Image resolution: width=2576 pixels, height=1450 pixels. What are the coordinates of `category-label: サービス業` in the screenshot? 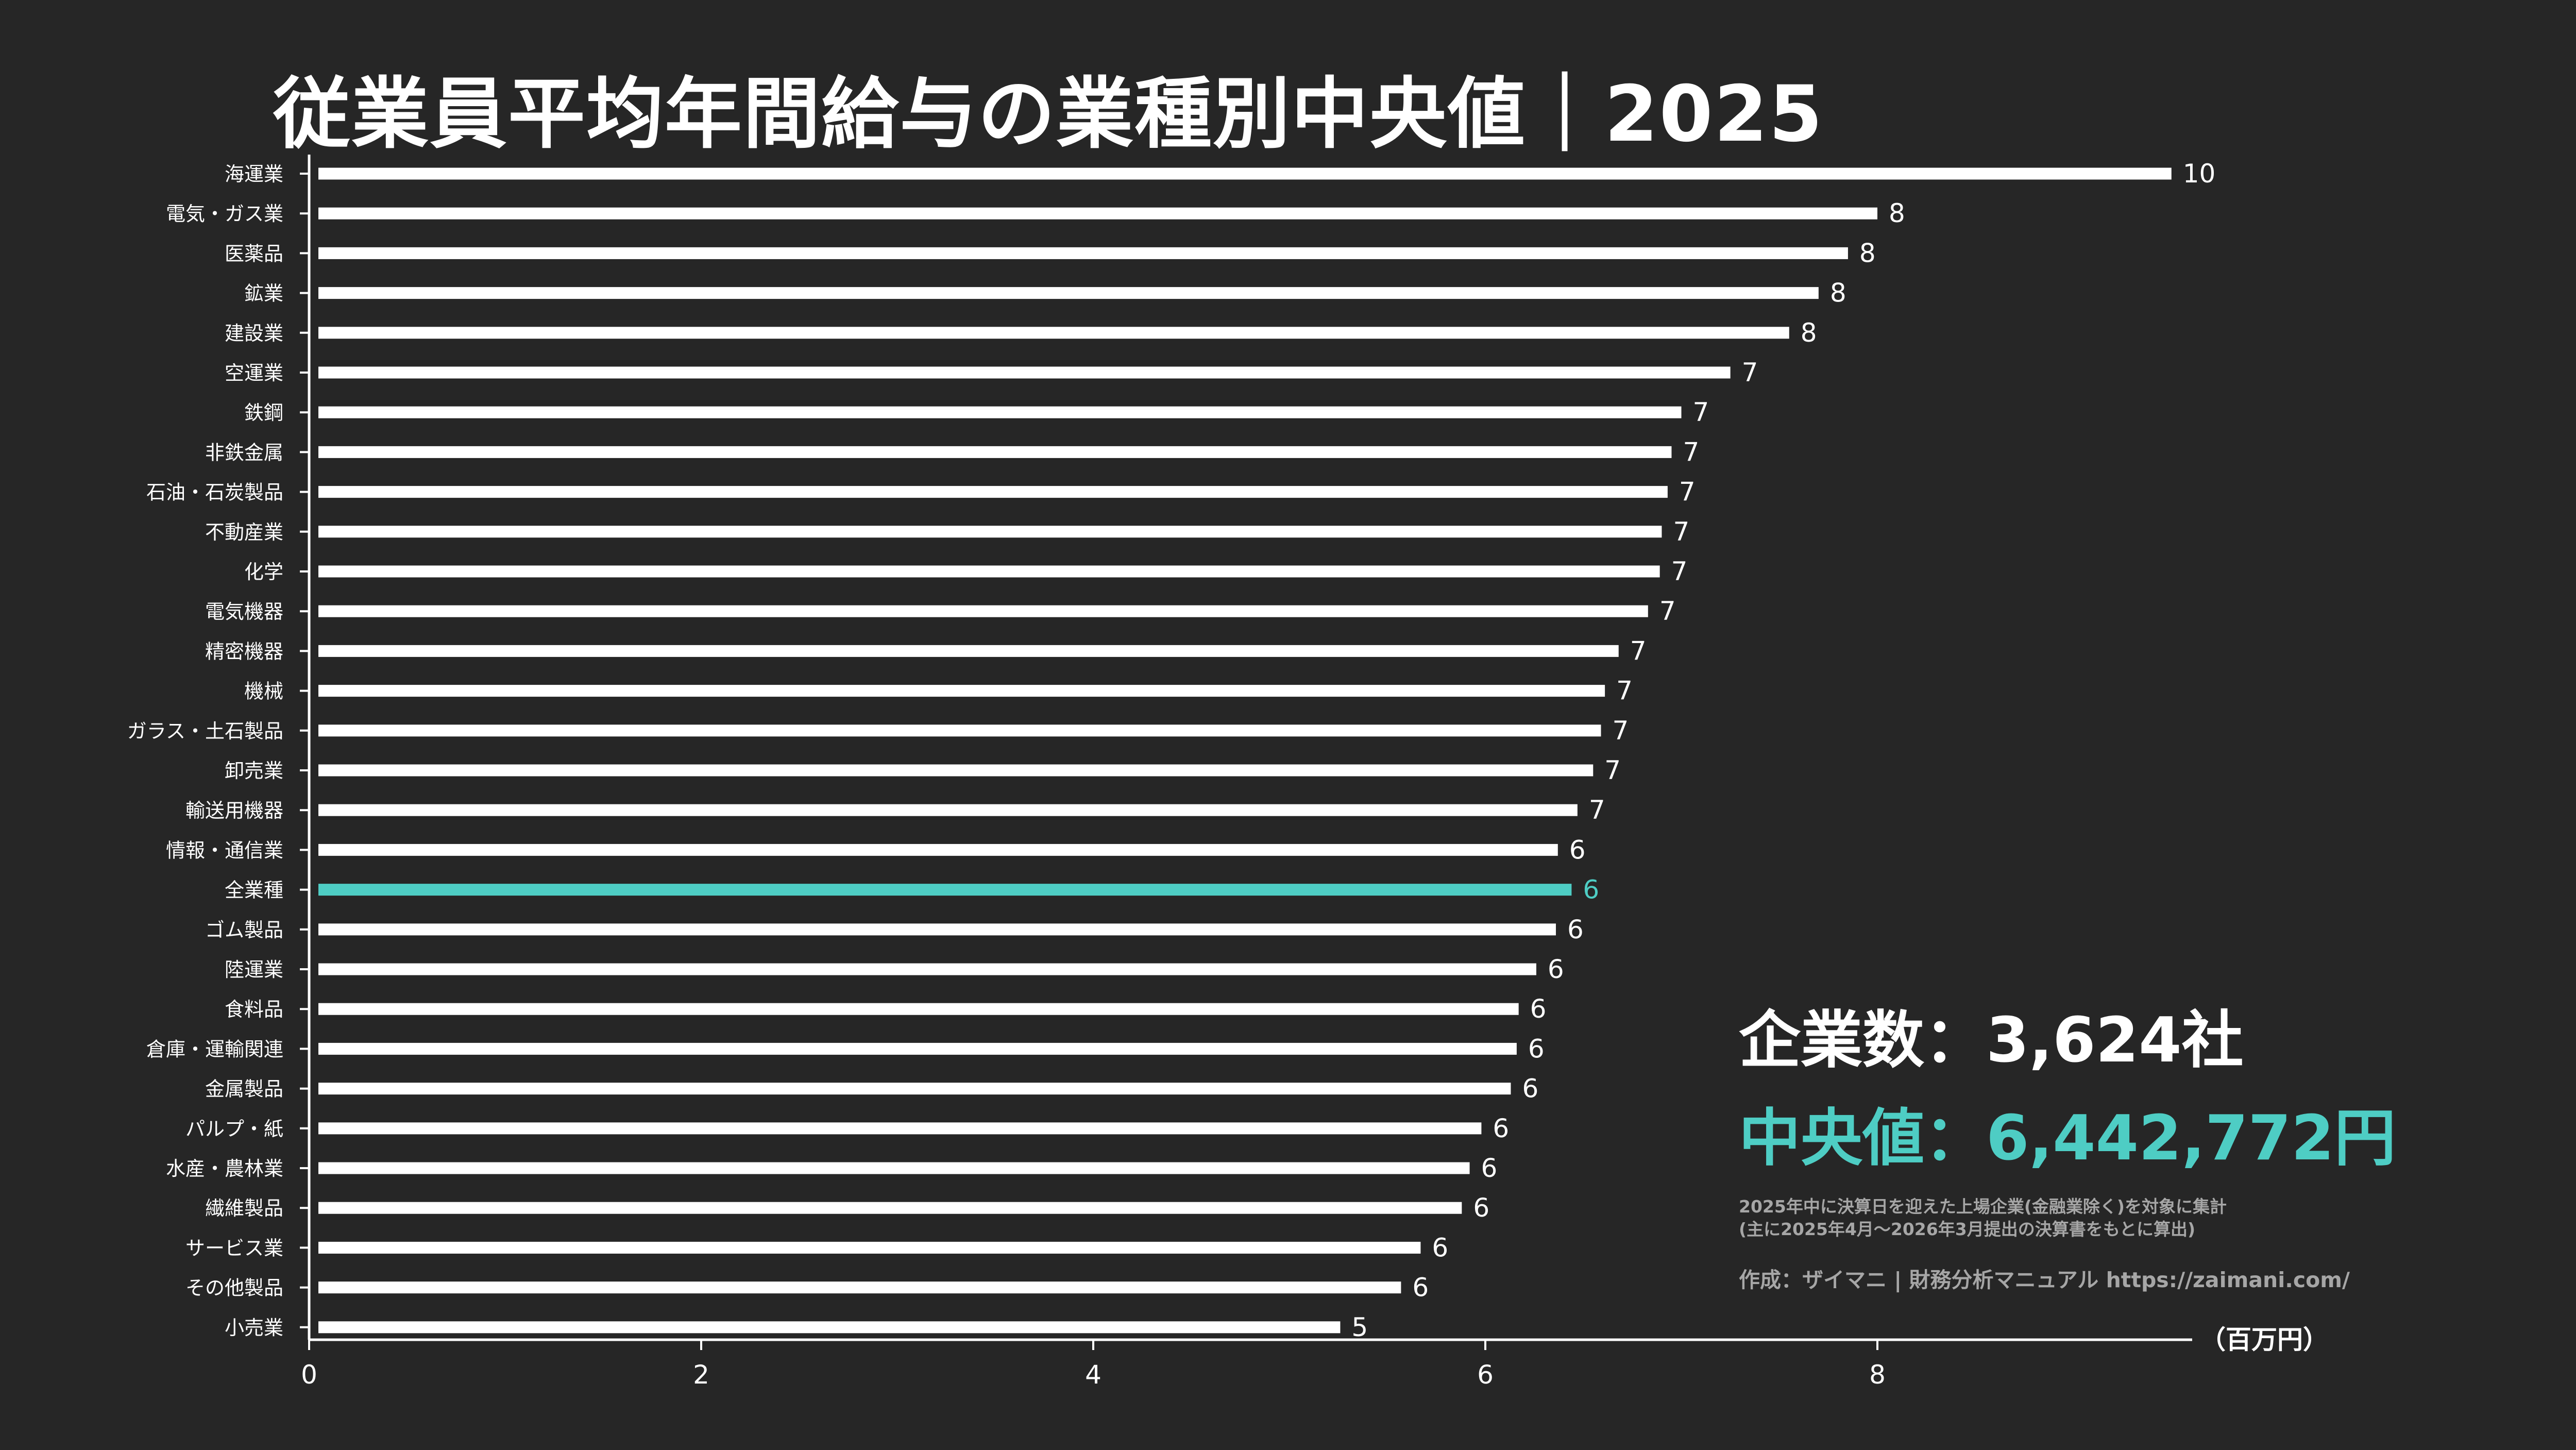 It's located at (234, 1248).